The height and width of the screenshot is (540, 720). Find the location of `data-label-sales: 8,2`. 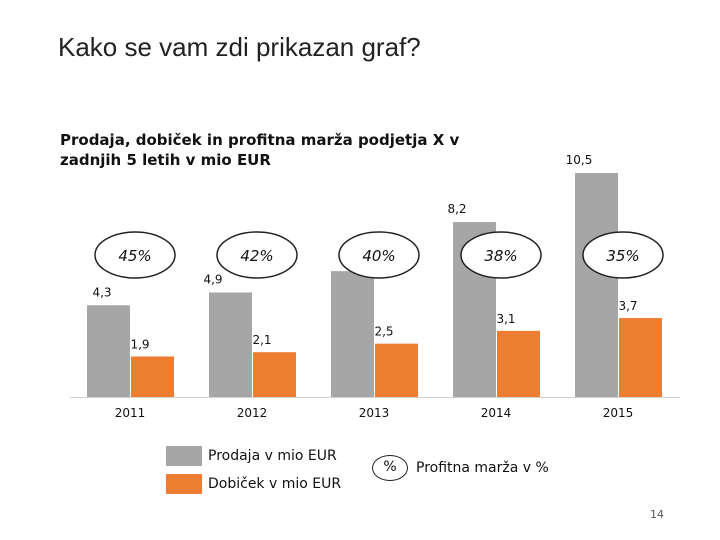

data-label-sales: 8,2 is located at coordinates (456, 209).